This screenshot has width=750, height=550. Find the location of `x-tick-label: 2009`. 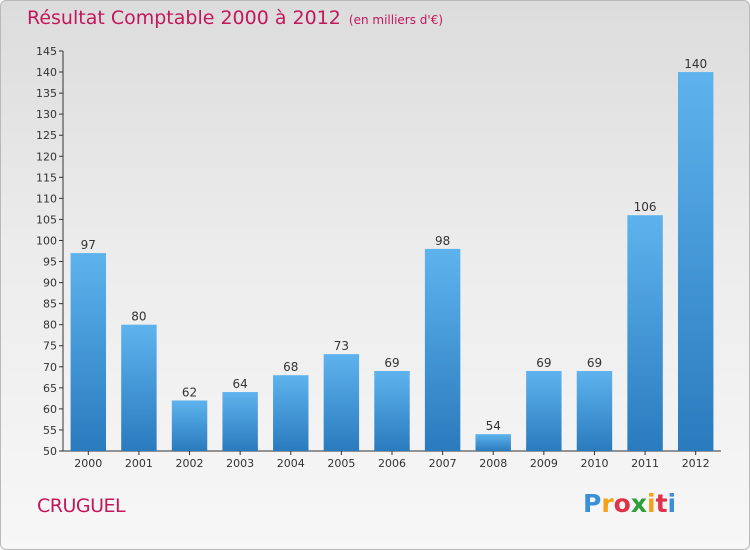

x-tick-label: 2009 is located at coordinates (544, 463).